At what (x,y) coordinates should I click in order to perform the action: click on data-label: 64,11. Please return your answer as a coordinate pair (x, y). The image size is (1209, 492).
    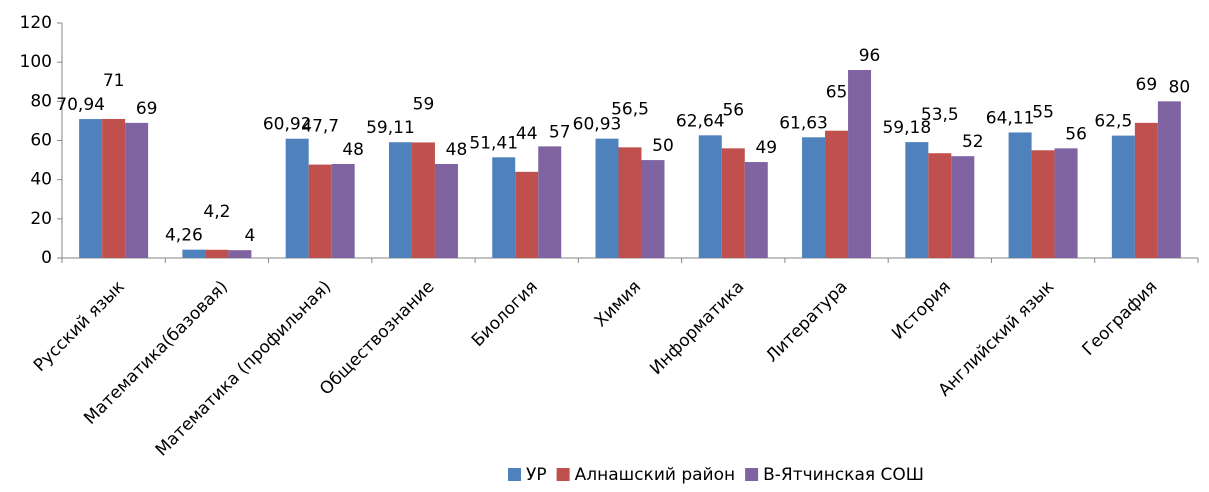
    Looking at the image, I should click on (1010, 118).